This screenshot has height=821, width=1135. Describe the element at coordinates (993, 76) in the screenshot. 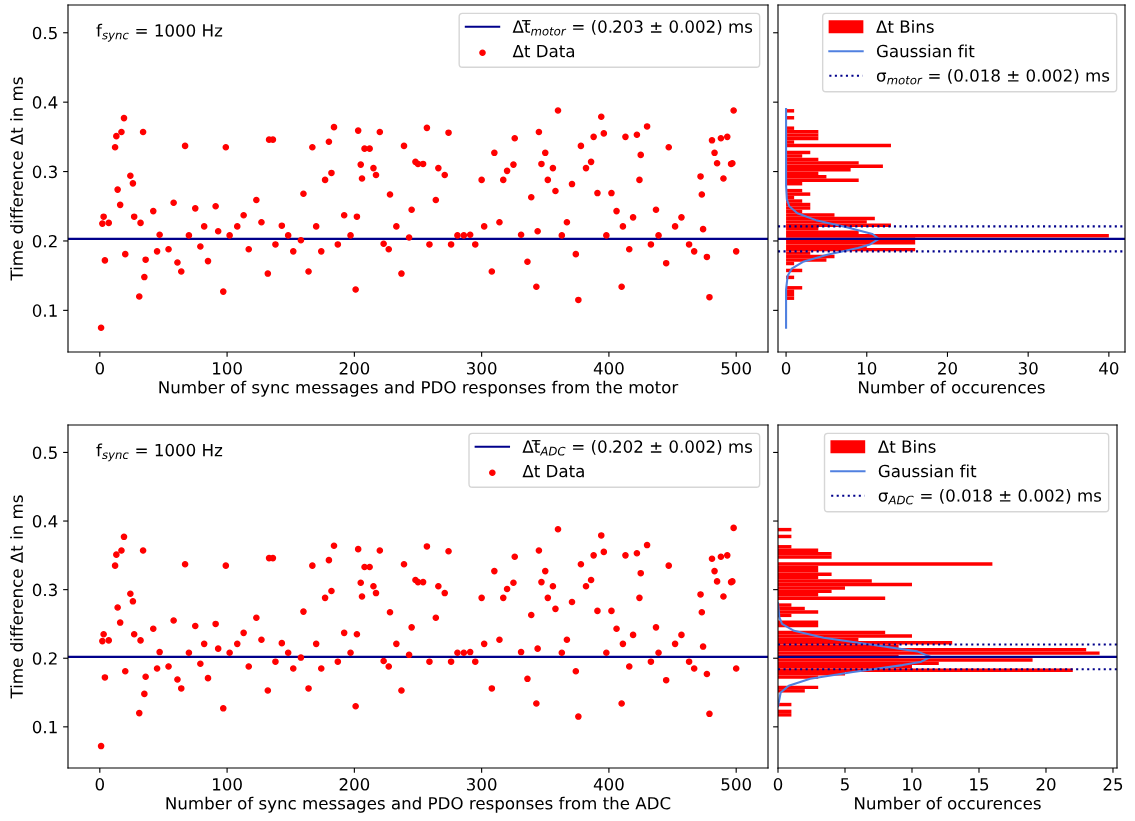

I see `legend-label: σ$_{motor}$ = (0.018 ± 0.002) ms` at that location.